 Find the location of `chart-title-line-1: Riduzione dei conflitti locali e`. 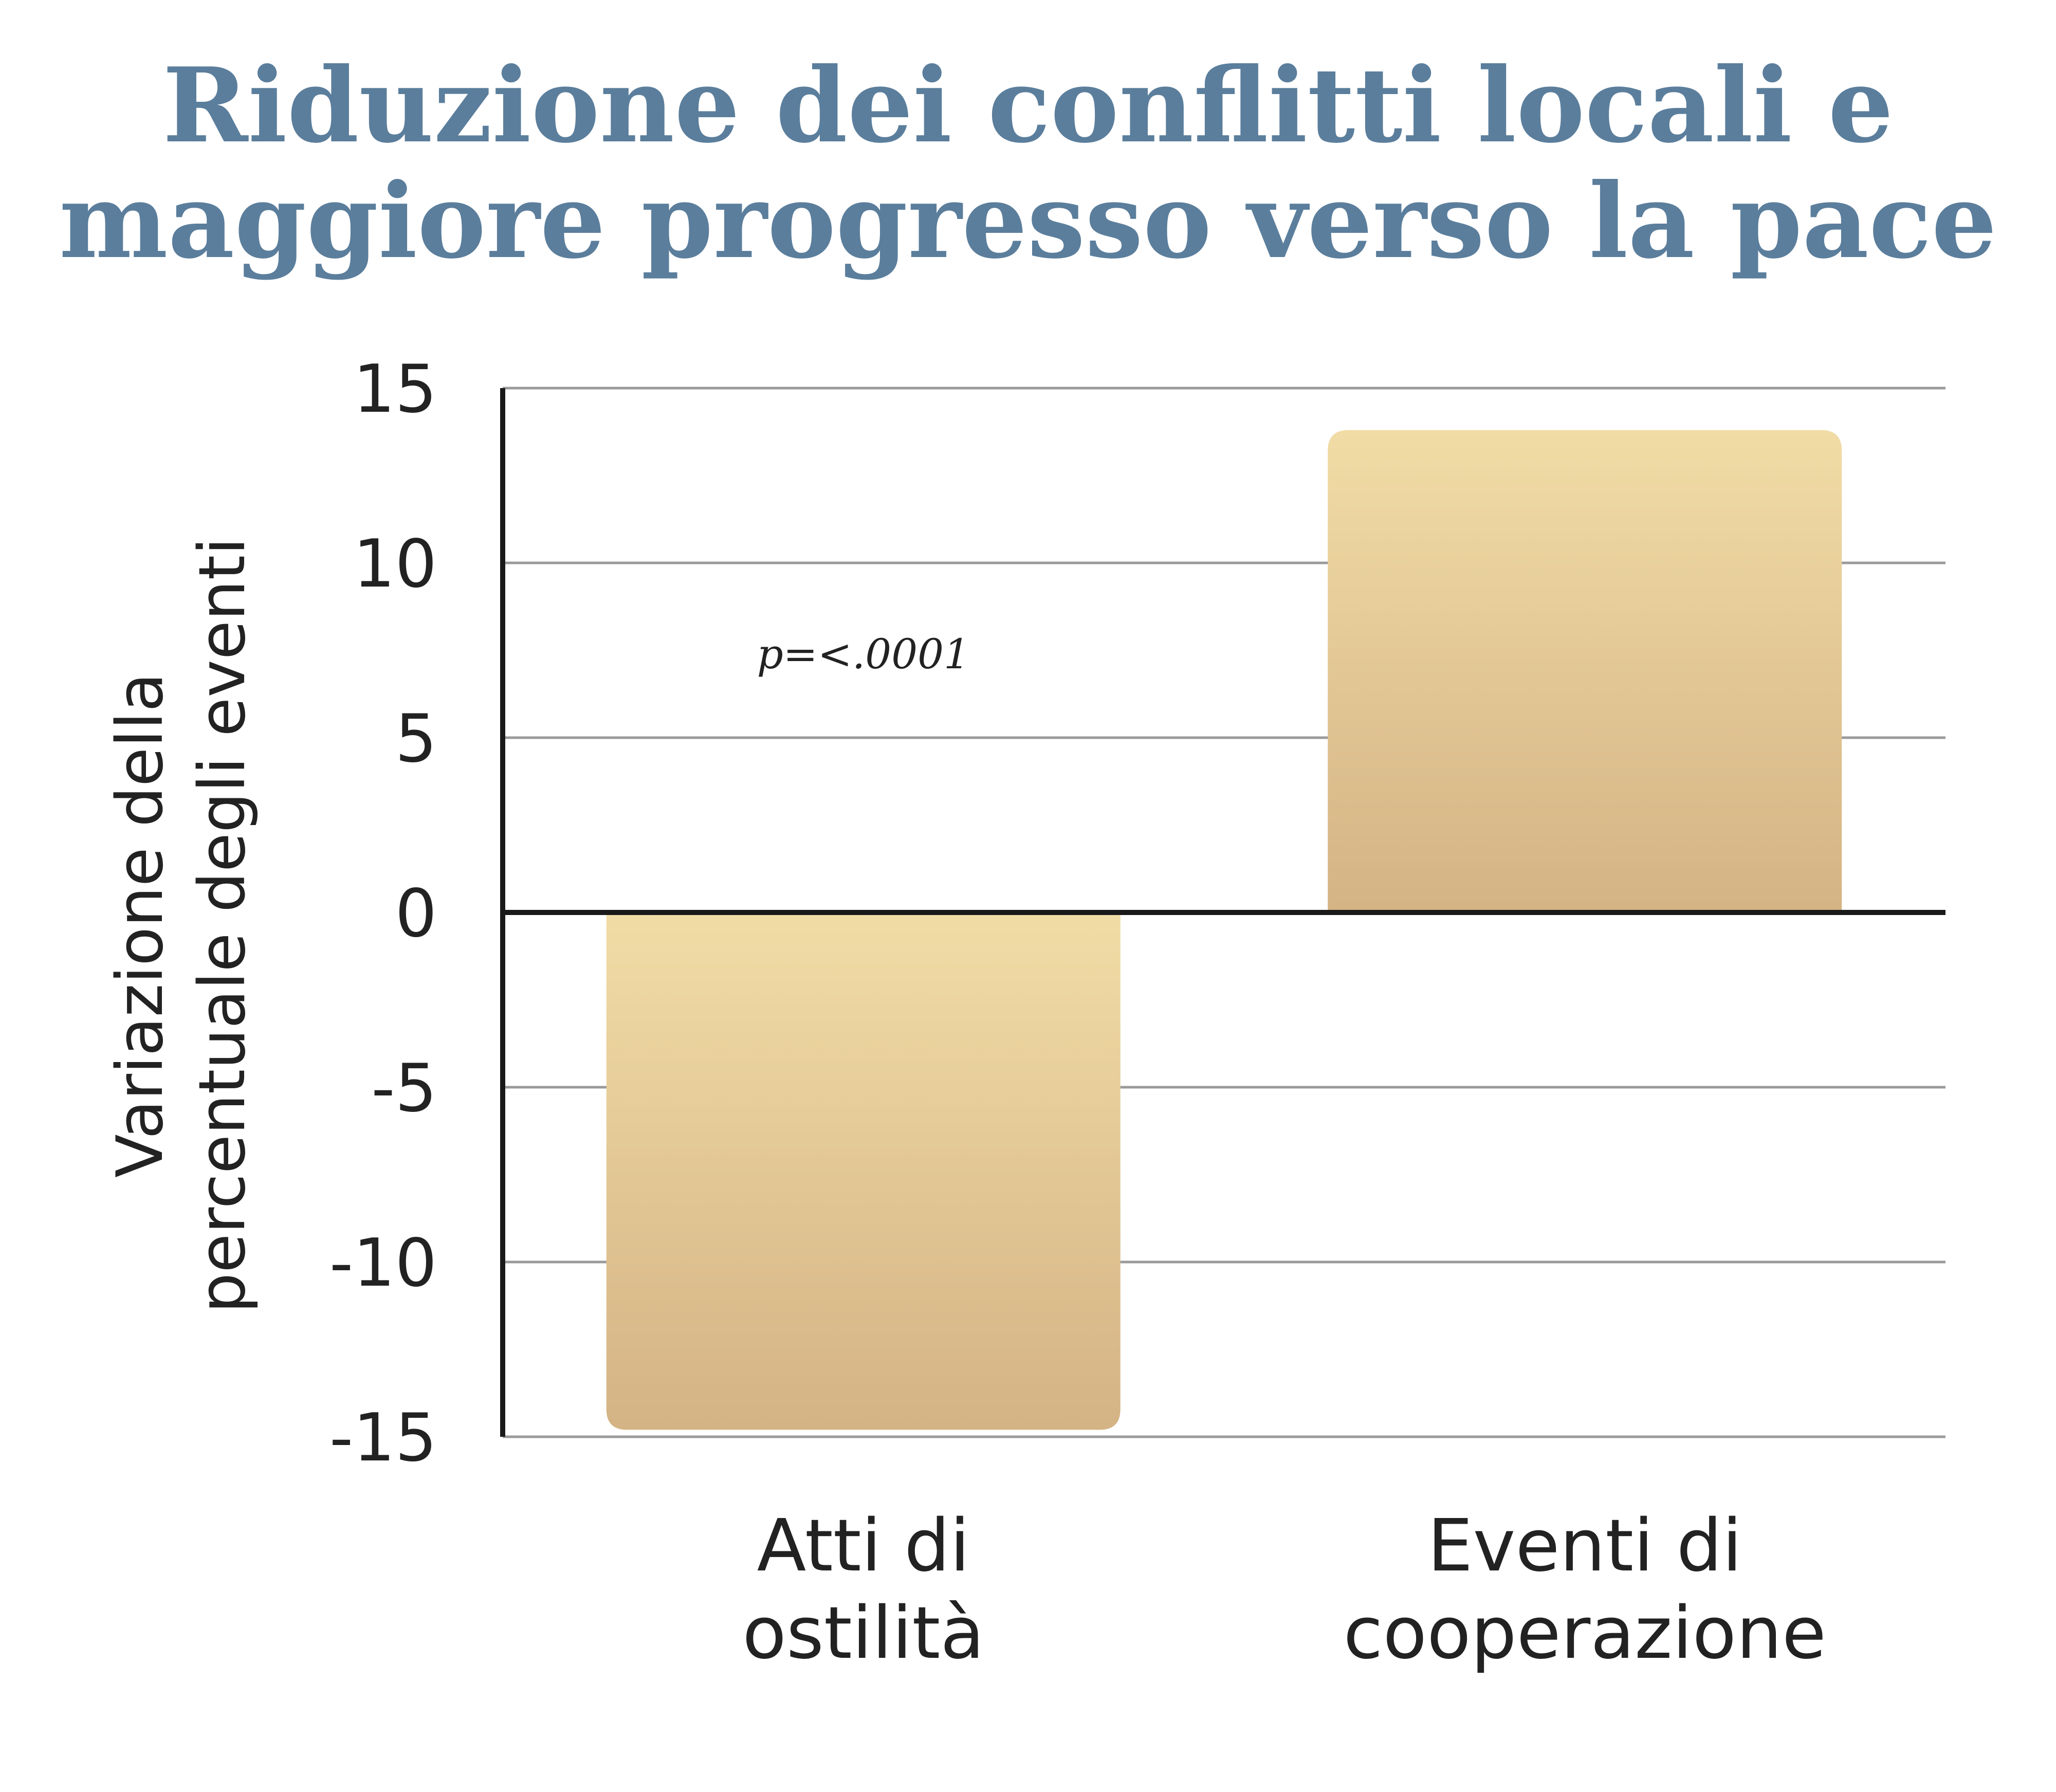

chart-title-line-1: Riduzione dei conflitti locali e is located at coordinates (1027, 105).